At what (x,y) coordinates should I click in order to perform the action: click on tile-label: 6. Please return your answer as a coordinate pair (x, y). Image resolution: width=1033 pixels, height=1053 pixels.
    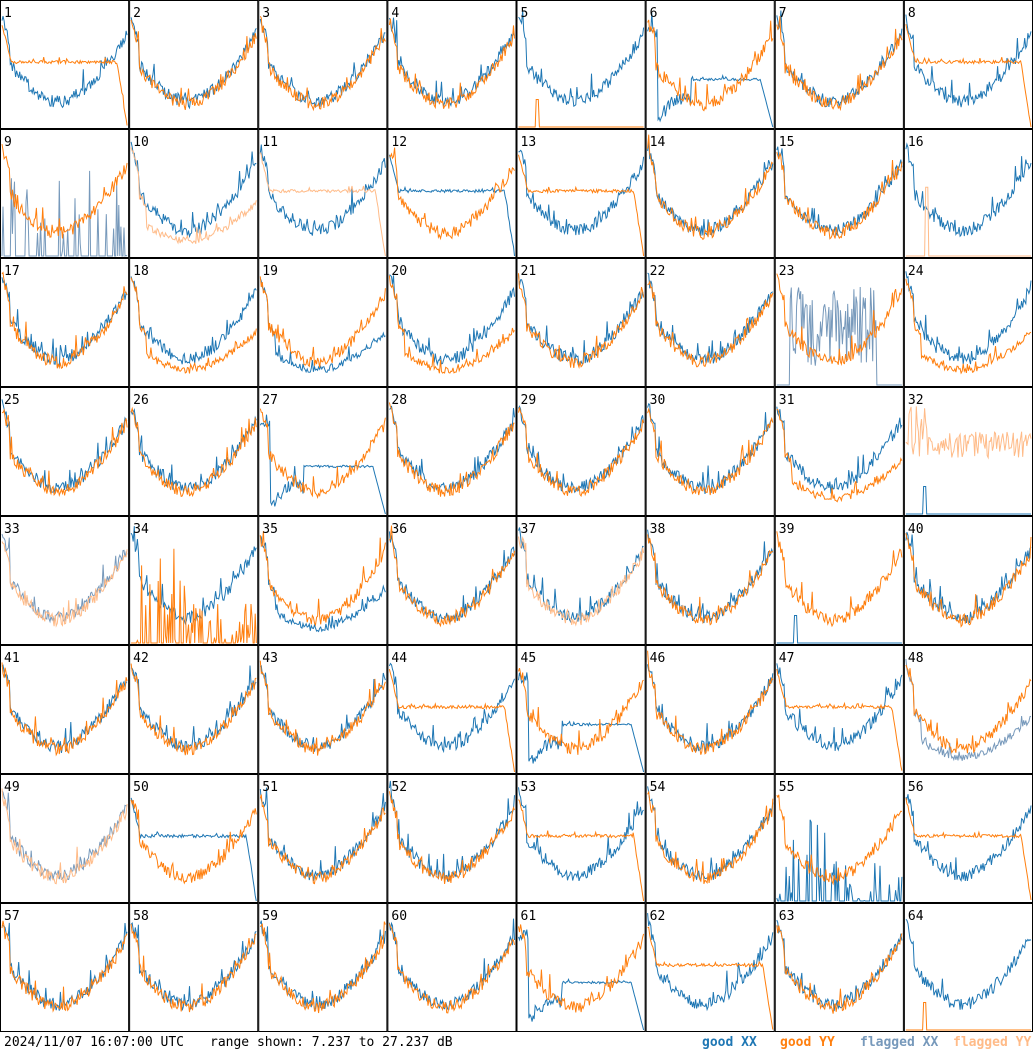
    Looking at the image, I should click on (654, 13).